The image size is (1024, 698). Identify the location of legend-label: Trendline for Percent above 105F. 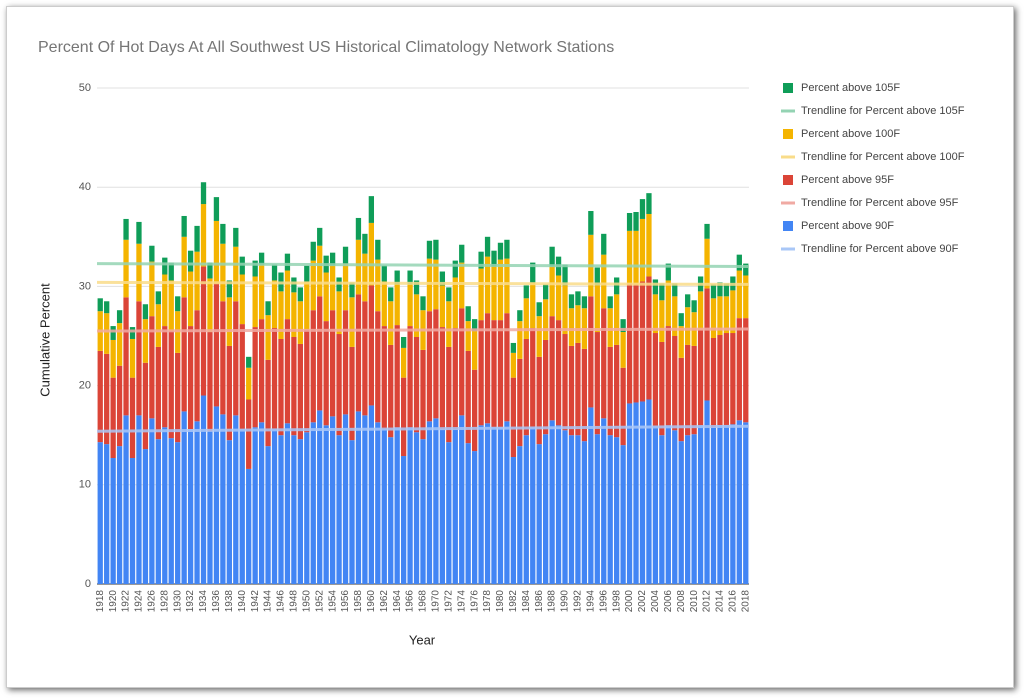
(883, 111).